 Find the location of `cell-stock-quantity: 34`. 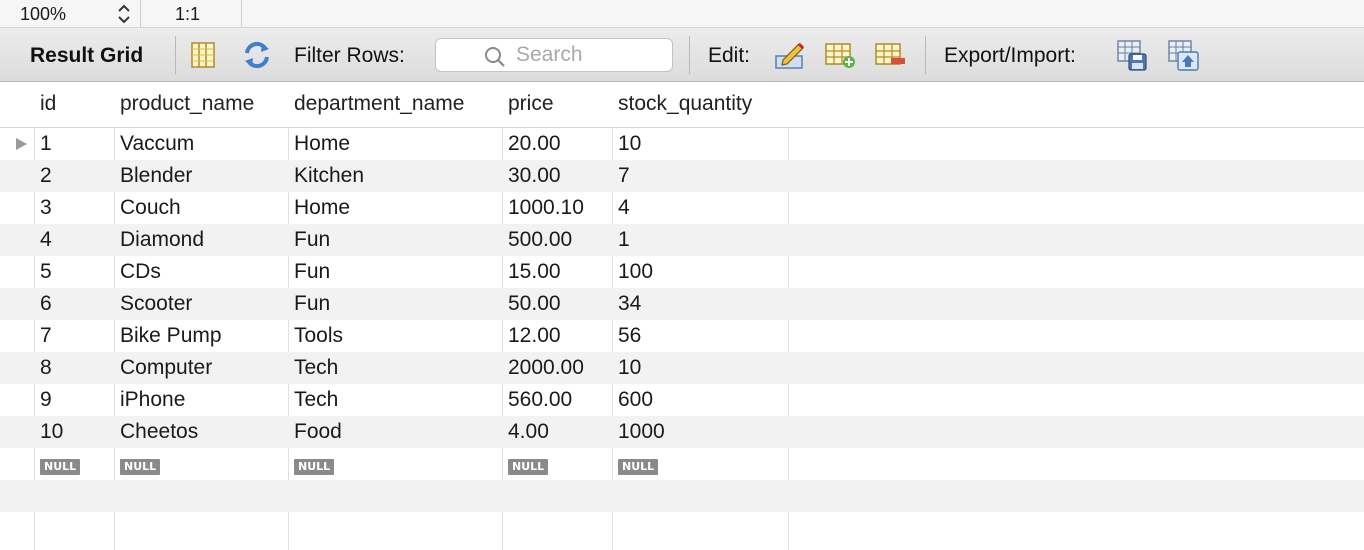

cell-stock-quantity: 34 is located at coordinates (630, 303).